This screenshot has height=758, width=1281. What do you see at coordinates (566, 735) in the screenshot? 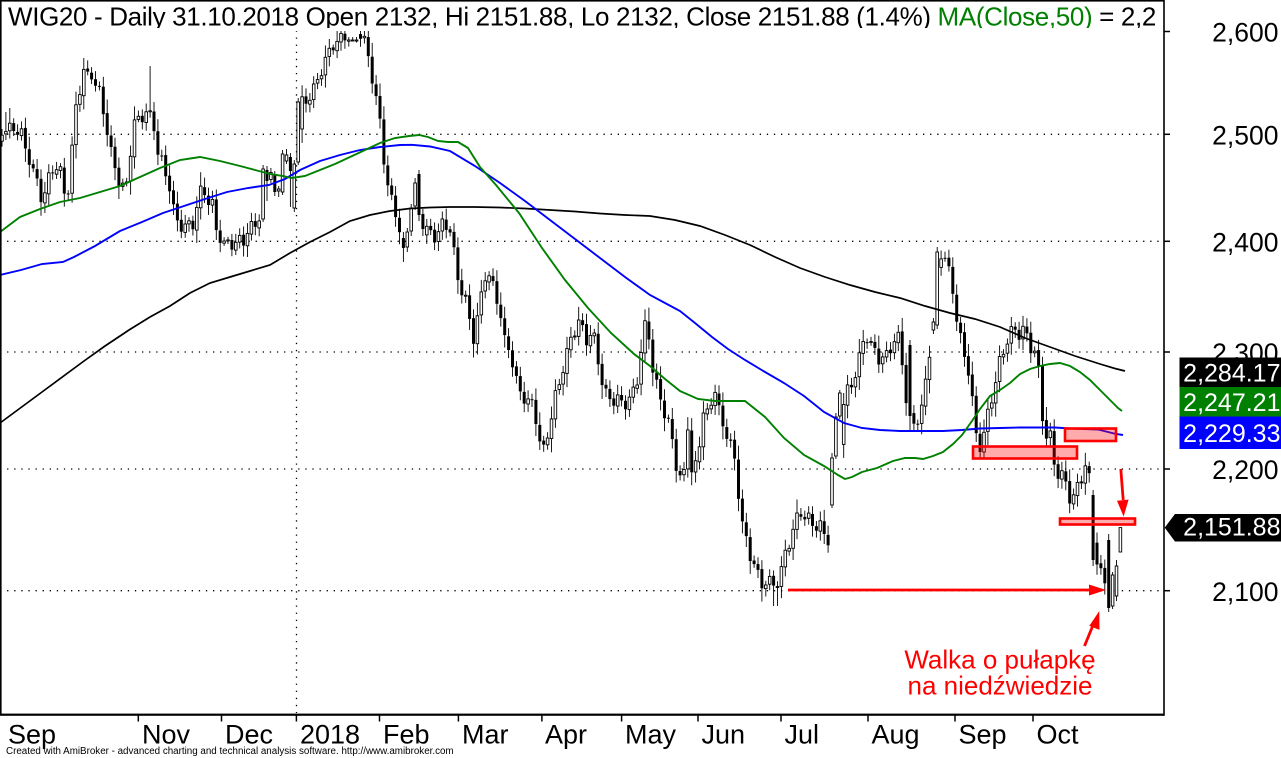
I see `svg-text: Apr` at bounding box center [566, 735].